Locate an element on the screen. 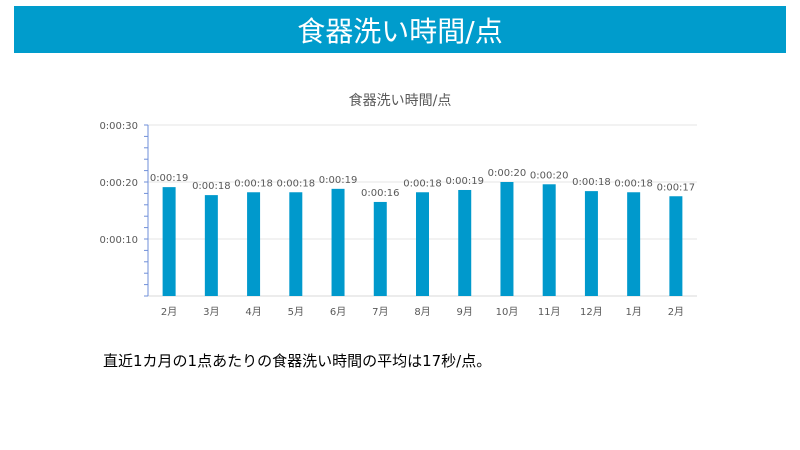 The height and width of the screenshot is (450, 800). slide-title: 食器洗い時間/点 is located at coordinates (400, 31).